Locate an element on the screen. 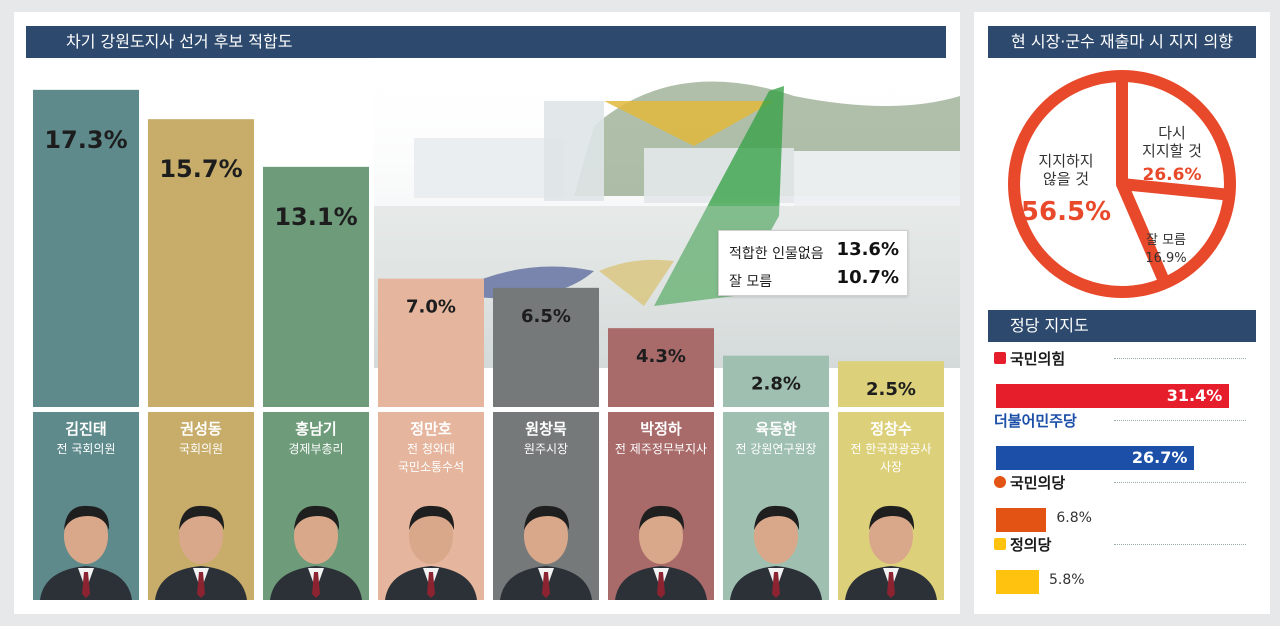 The image size is (1280, 626). bar-value-label: 6.5% is located at coordinates (546, 316).